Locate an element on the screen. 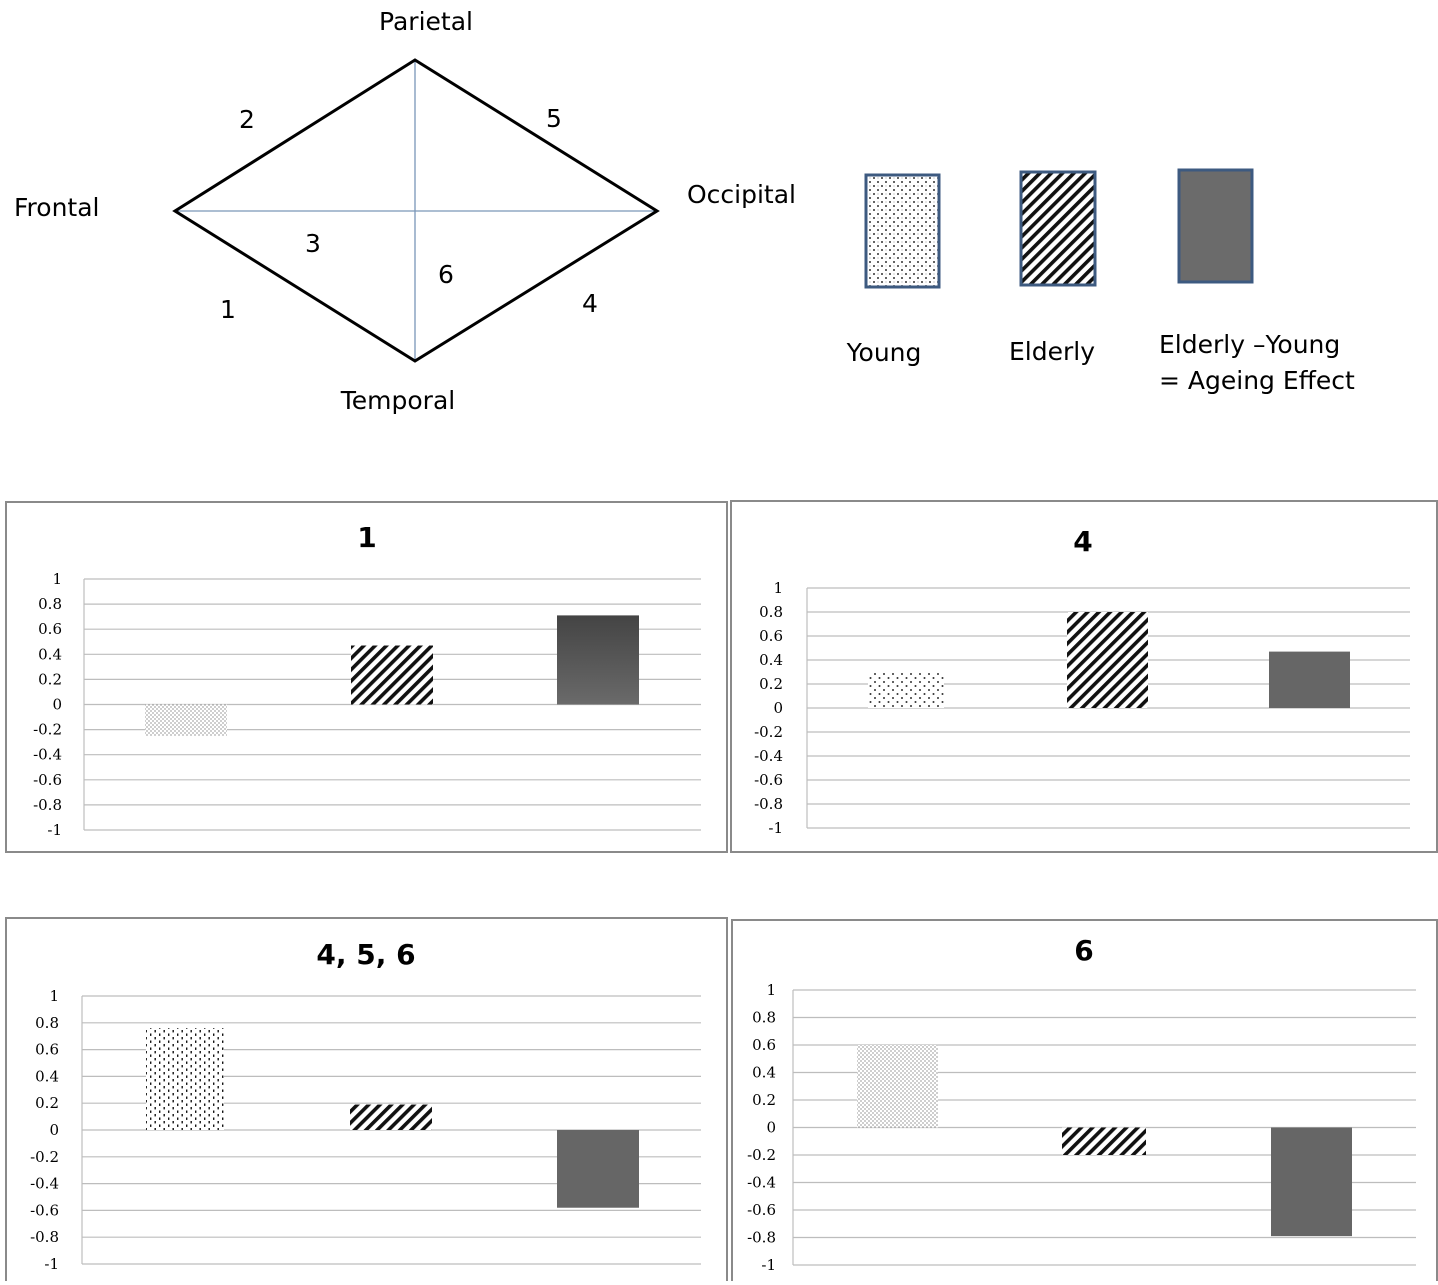 This screenshot has width=1438, height=1285. chart-panel-4: 4 1 0.8 0.6 0.4 0.2 0 -0.2 -0.4 -0.6 -0.8 -1 is located at coordinates (1084, 676).